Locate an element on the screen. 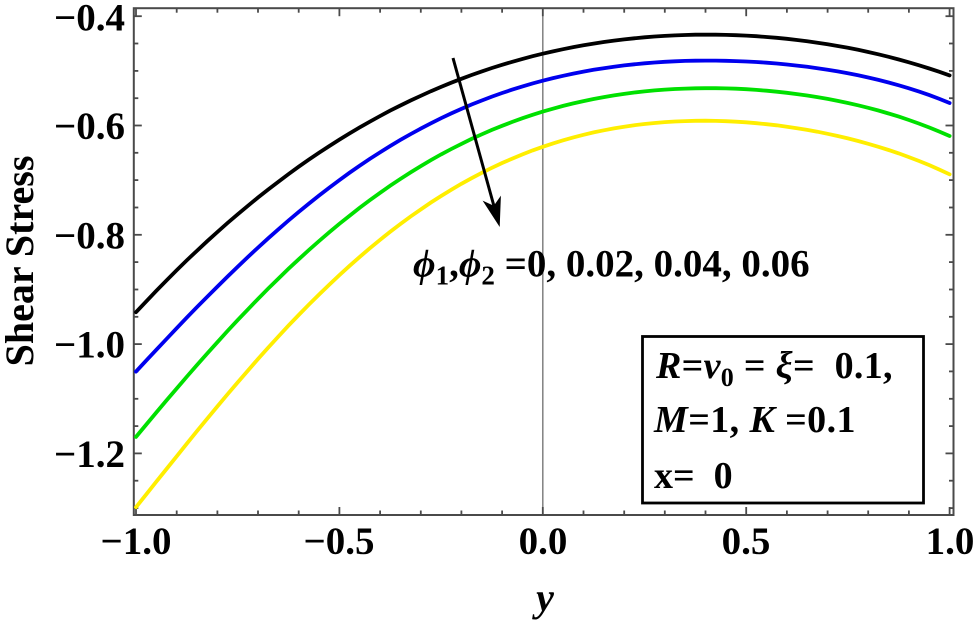  svg-text: y is located at coordinates (543, 597).